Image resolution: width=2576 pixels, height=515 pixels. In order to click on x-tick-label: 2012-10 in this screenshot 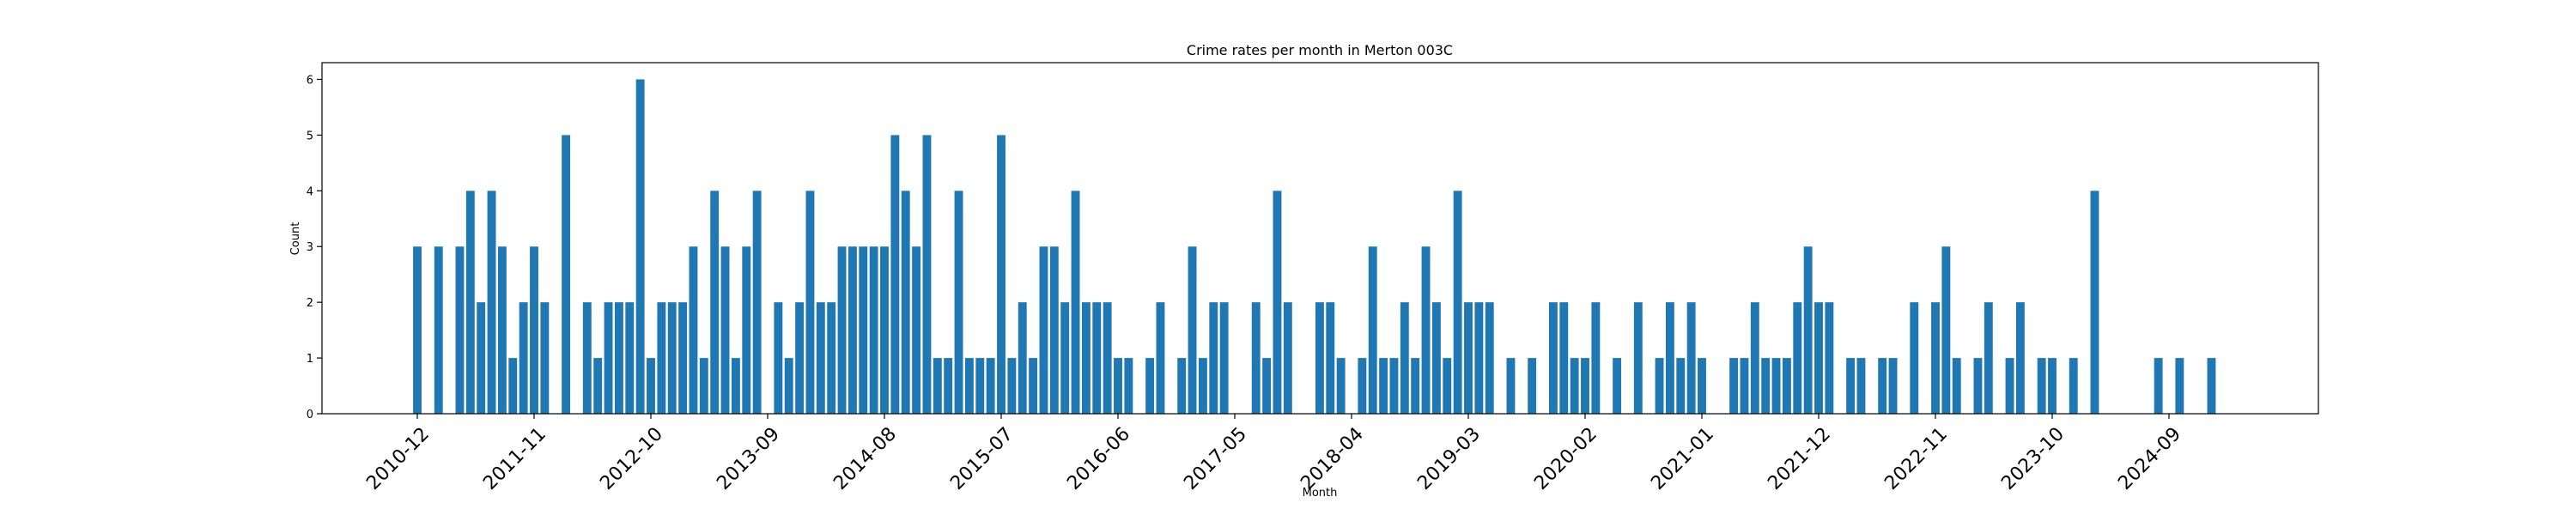, I will do `click(631, 458)`.